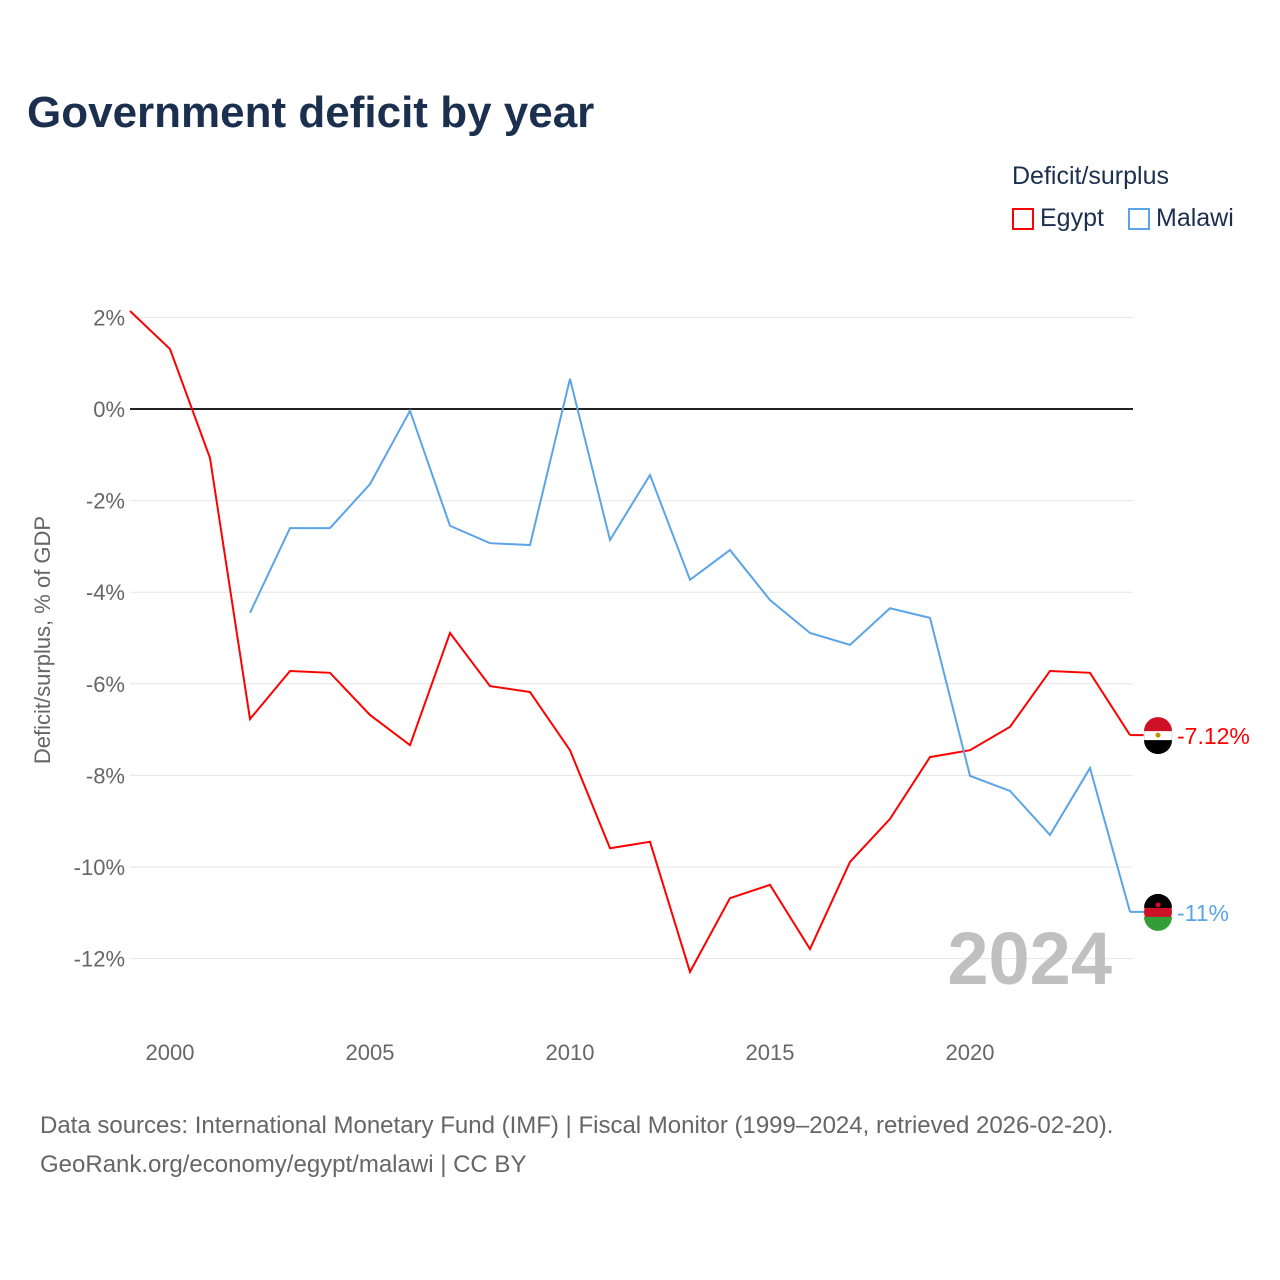  Describe the element at coordinates (170, 1052) in the screenshot. I see `x-tick-label: 2000` at that location.